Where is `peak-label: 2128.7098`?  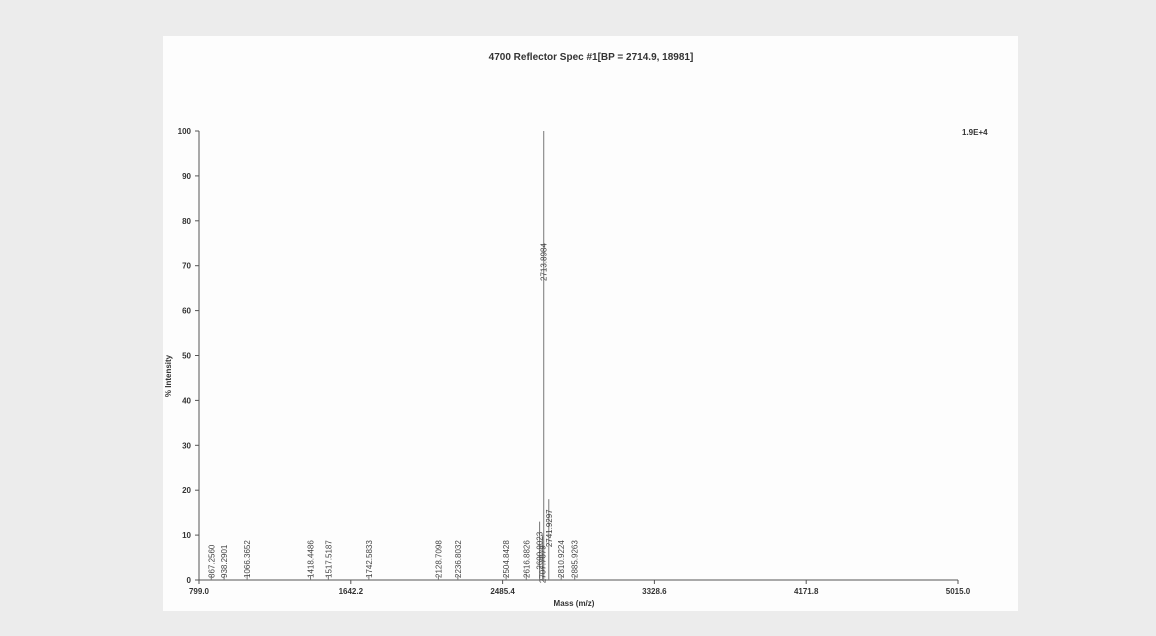
peak-label: 2128.7098 is located at coordinates (438, 559).